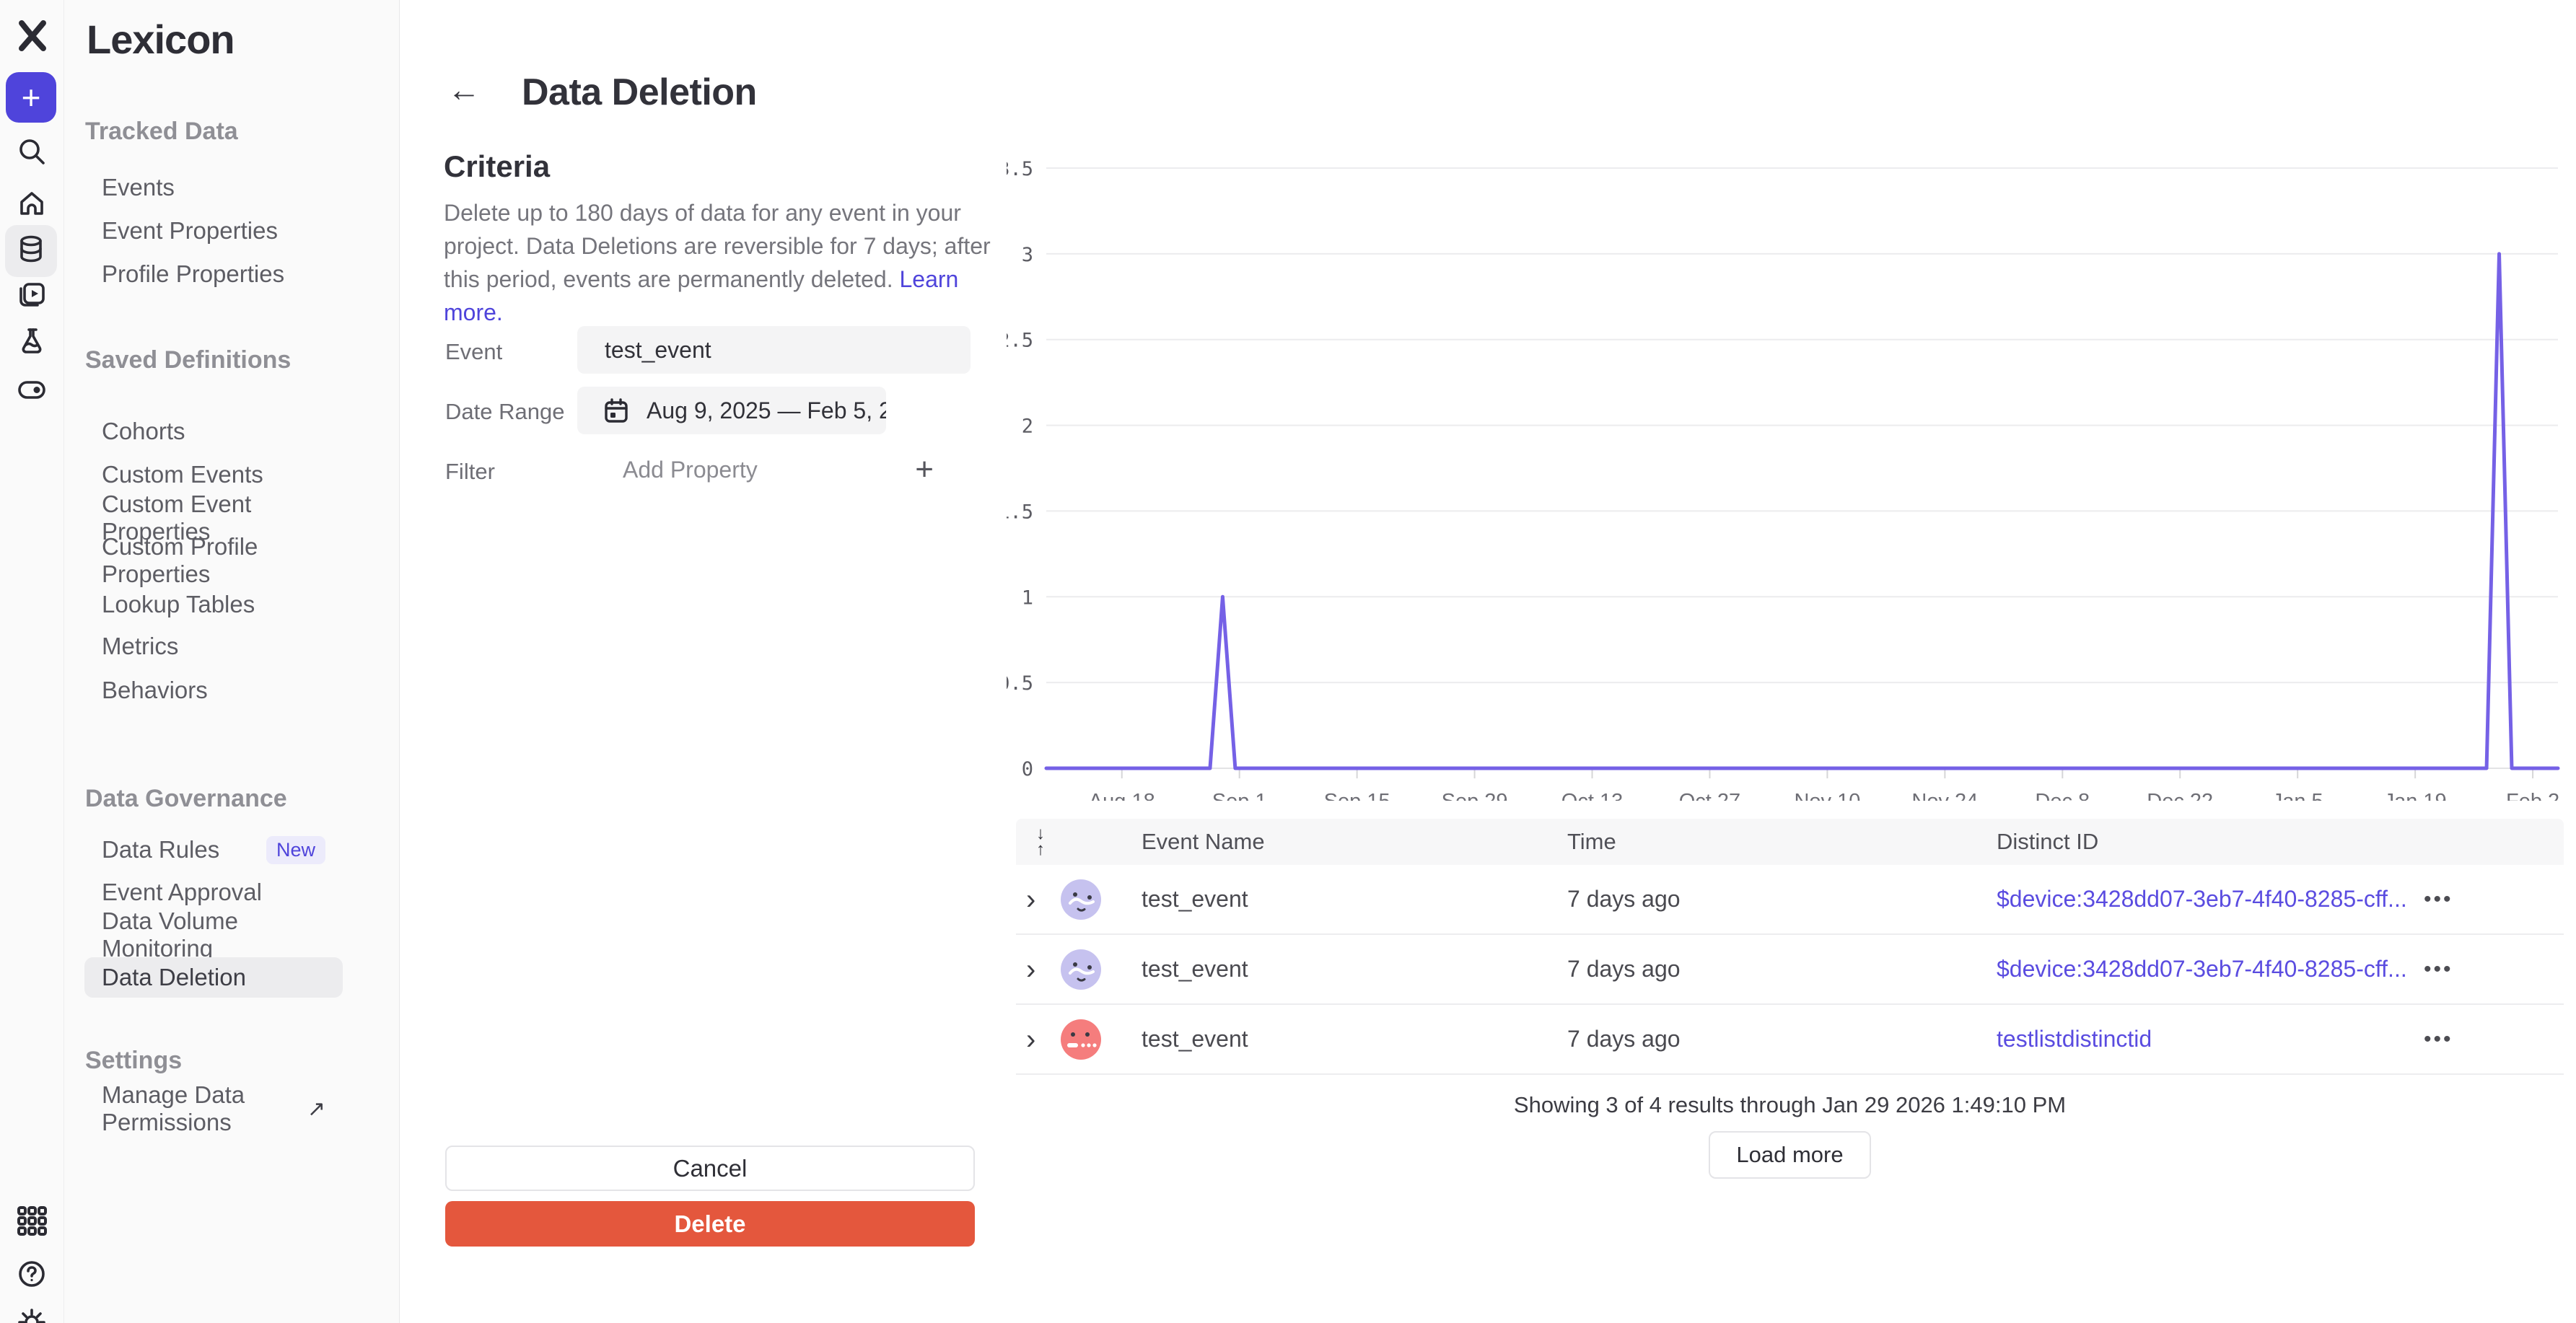  I want to click on page-title: Data Deletion, so click(639, 92).